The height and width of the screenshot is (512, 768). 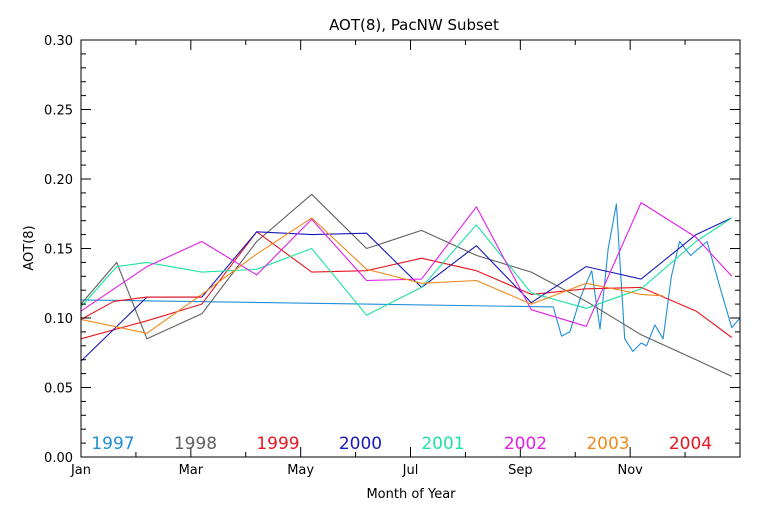 I want to click on x-axis-label: Month of Year, so click(x=411, y=494).